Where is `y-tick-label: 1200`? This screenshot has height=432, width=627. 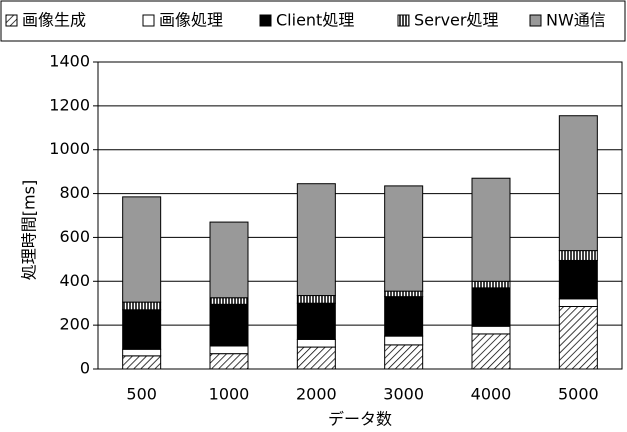
y-tick-label: 1200 is located at coordinates (69, 104).